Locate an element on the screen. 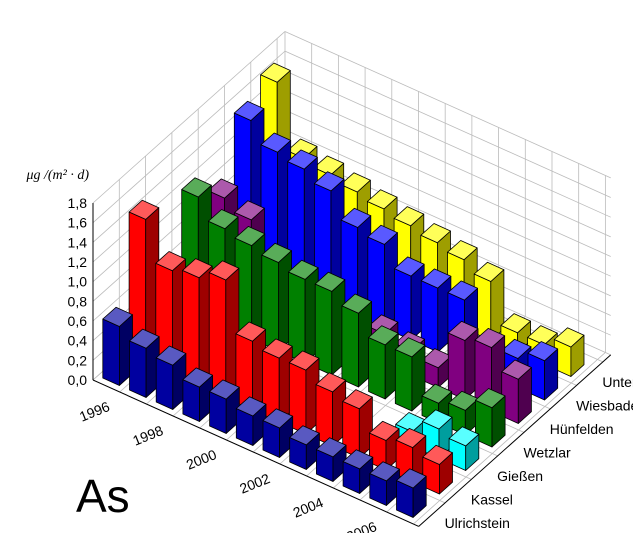 This screenshot has height=533, width=633. bar-kassel-1999 is located at coordinates (224, 329).